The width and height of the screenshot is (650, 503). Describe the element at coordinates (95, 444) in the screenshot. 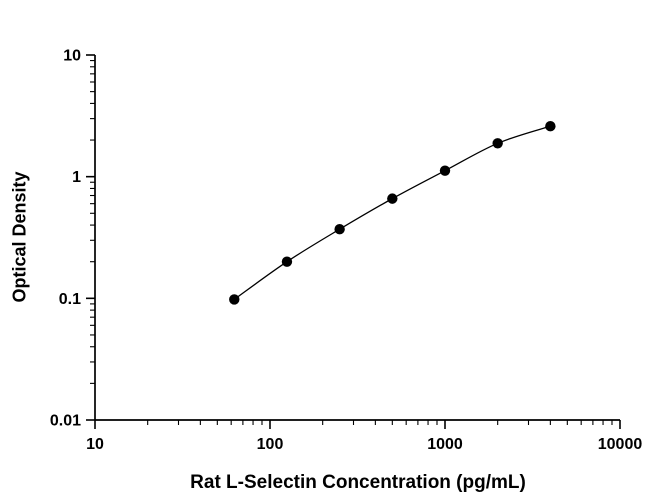

I see `x-tick-label: 10` at that location.